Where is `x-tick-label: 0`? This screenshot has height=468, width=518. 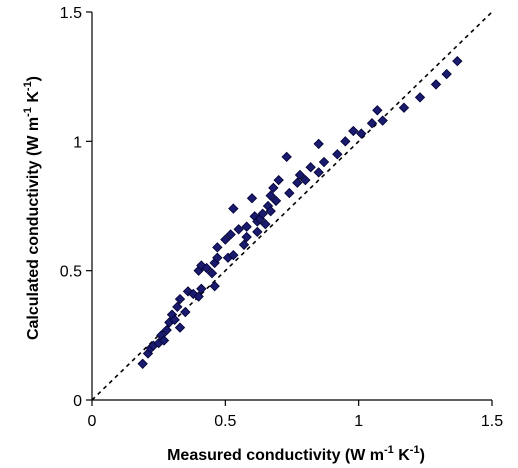
x-tick-label: 0 is located at coordinates (92, 421).